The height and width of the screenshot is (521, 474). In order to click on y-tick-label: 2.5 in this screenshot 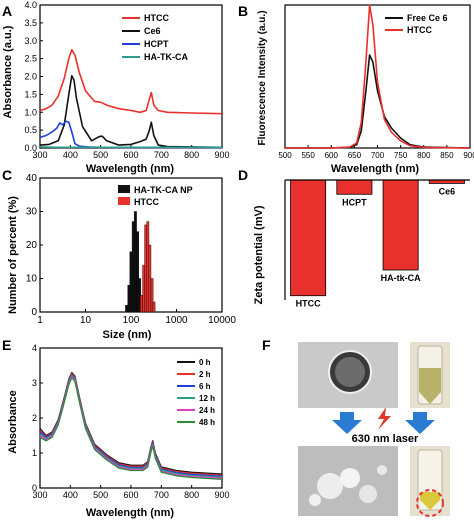, I will do `click(30, 59)`.